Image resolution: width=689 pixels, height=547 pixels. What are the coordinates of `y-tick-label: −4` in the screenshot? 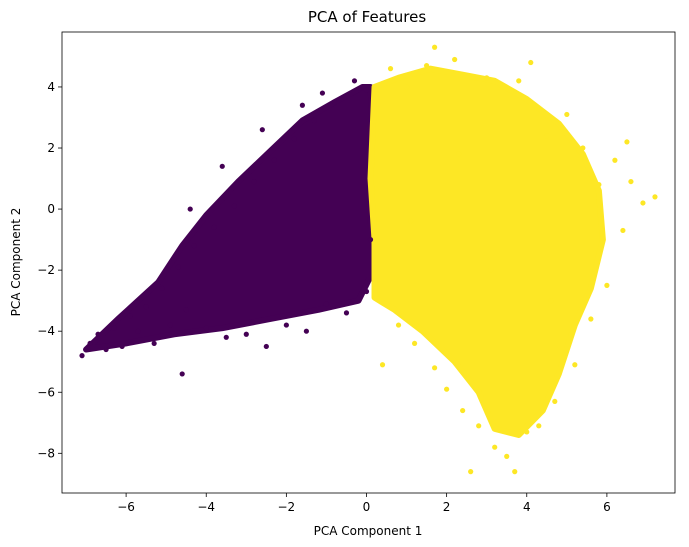 It's located at (46, 331).